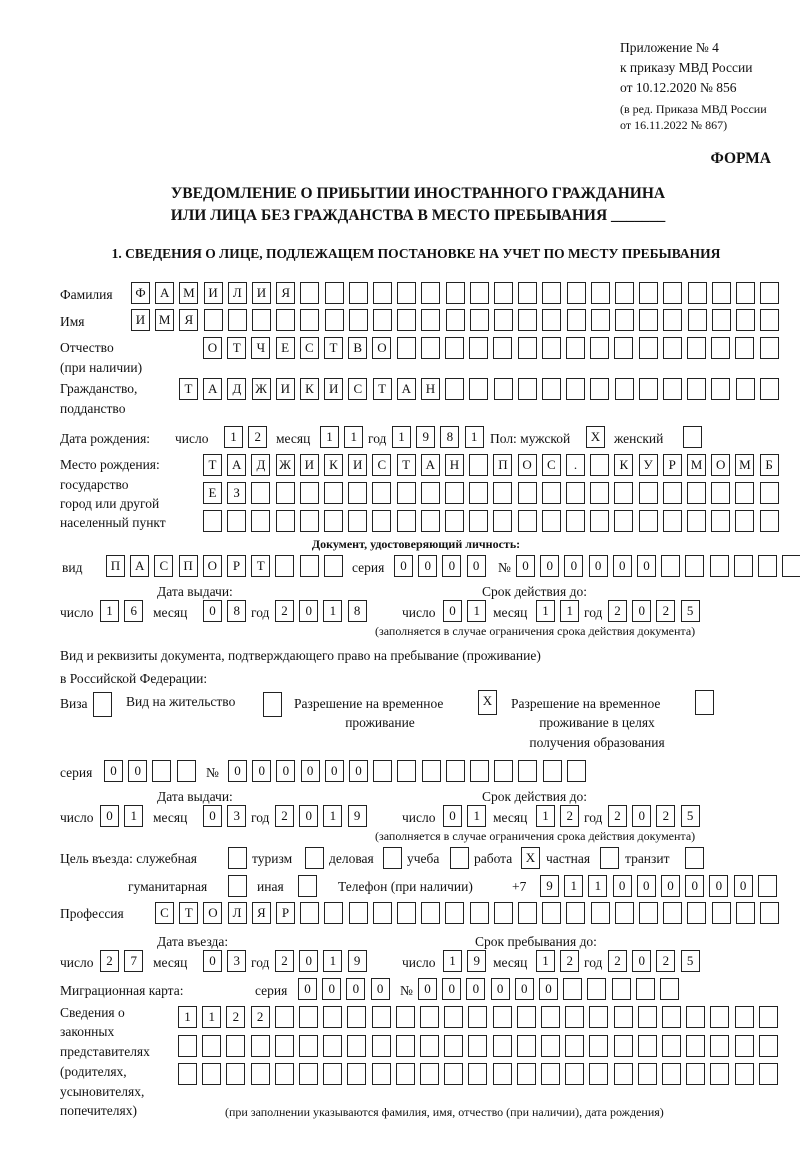 The image size is (800, 1163). What do you see at coordinates (666, 816) in the screenshot?
I see `right-valid-year-cell: 2` at bounding box center [666, 816].